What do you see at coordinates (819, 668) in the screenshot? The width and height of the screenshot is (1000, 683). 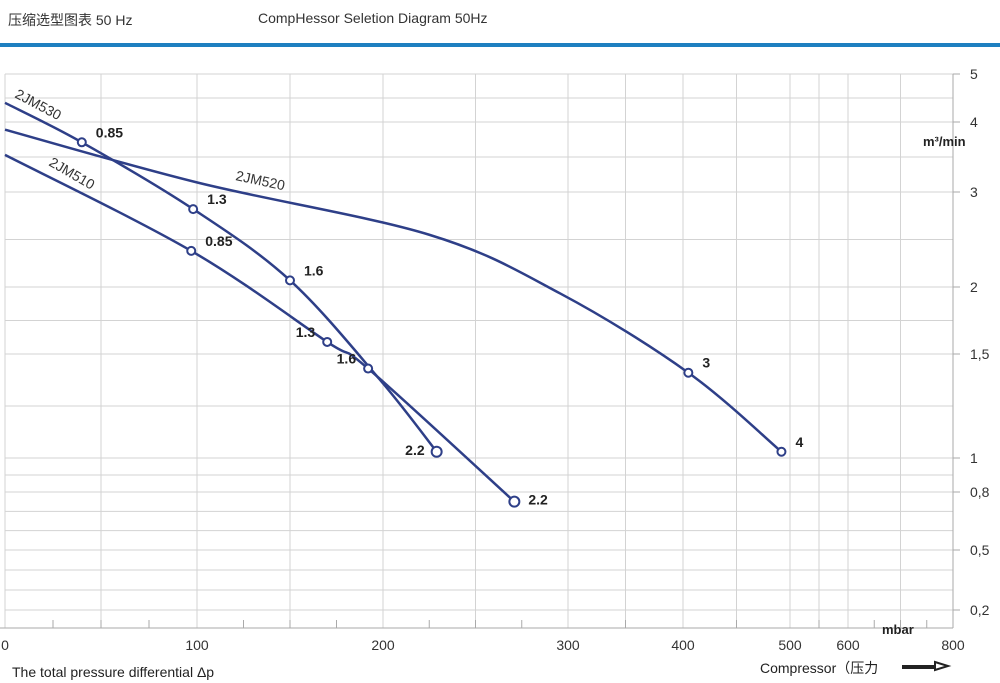 I see `compressor-label: Compressor（压力` at bounding box center [819, 668].